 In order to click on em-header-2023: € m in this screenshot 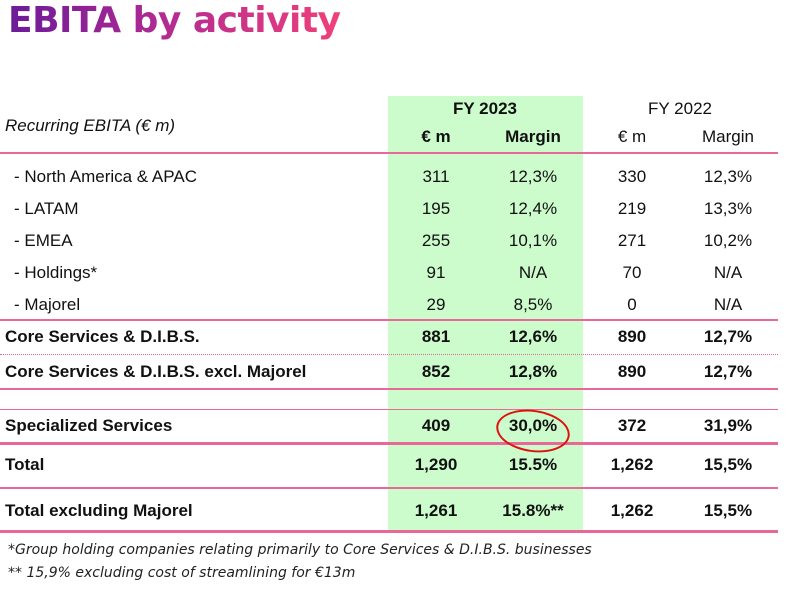, I will do `click(436, 136)`.